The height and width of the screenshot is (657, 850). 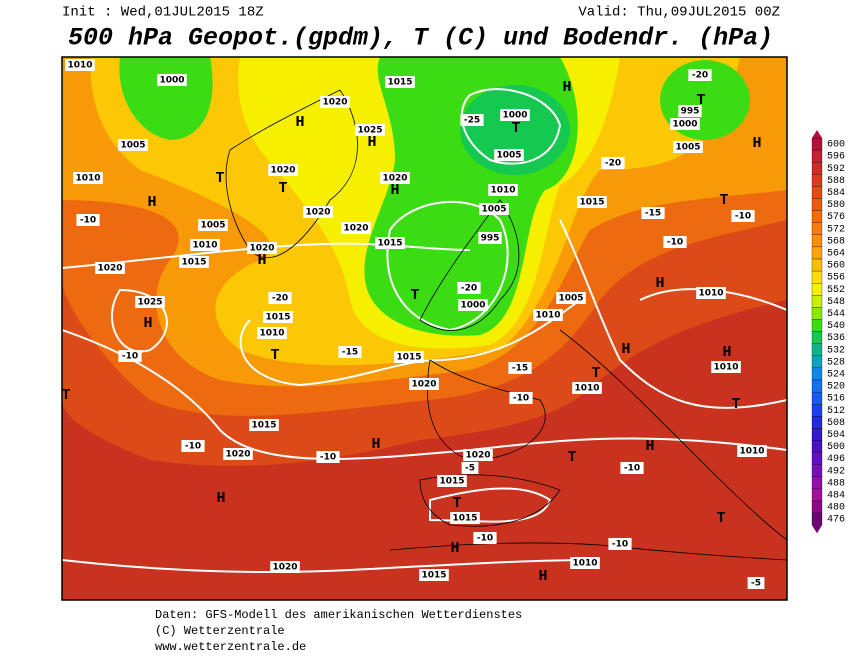 I want to click on colorbar-label: 580, so click(x=836, y=205).